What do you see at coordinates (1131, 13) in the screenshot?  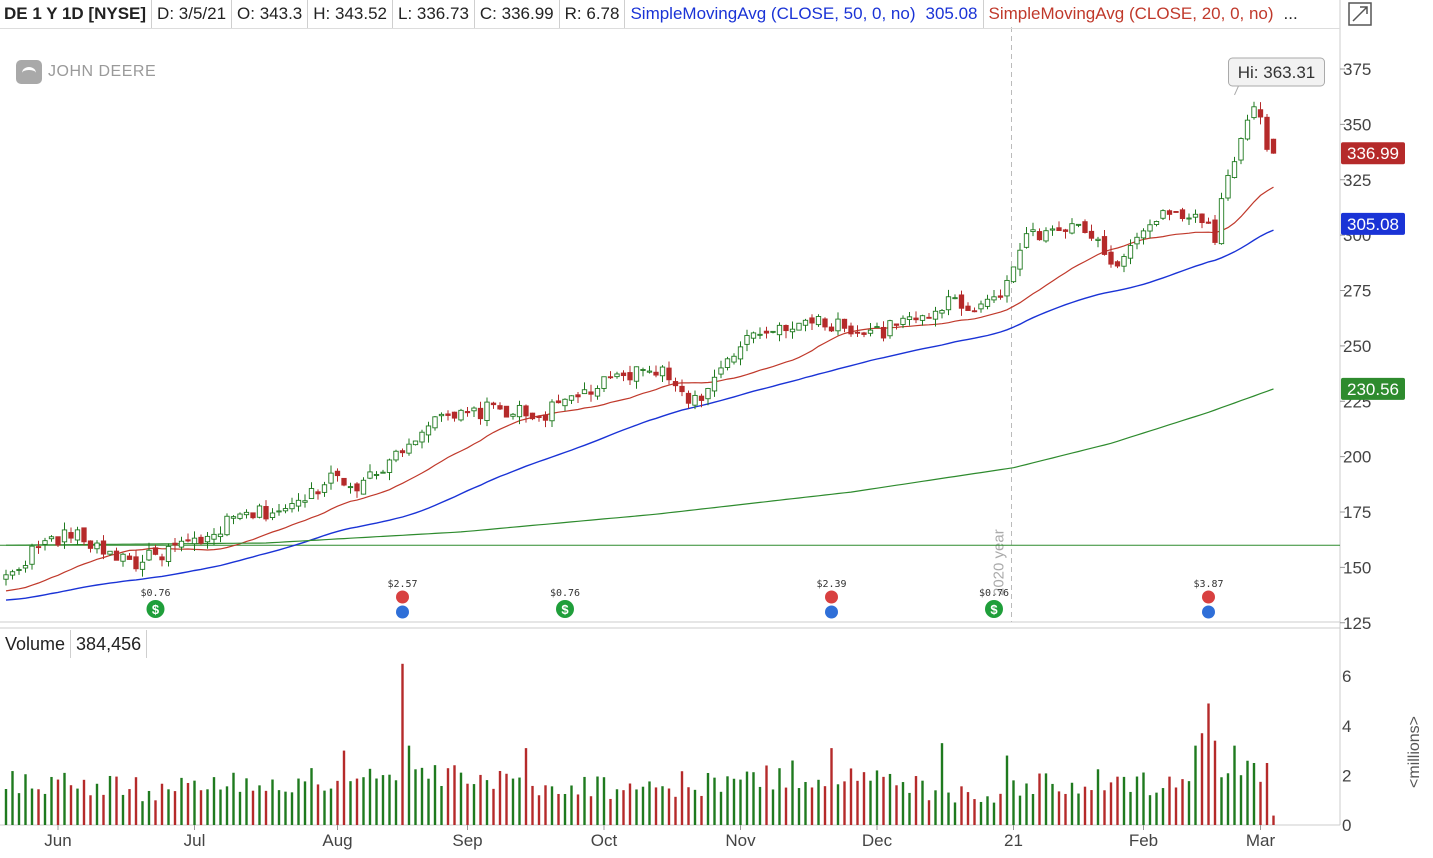 I see `sma20-label: SimpleMovingAvg (CLOSE, 20, 0, no)` at bounding box center [1131, 13].